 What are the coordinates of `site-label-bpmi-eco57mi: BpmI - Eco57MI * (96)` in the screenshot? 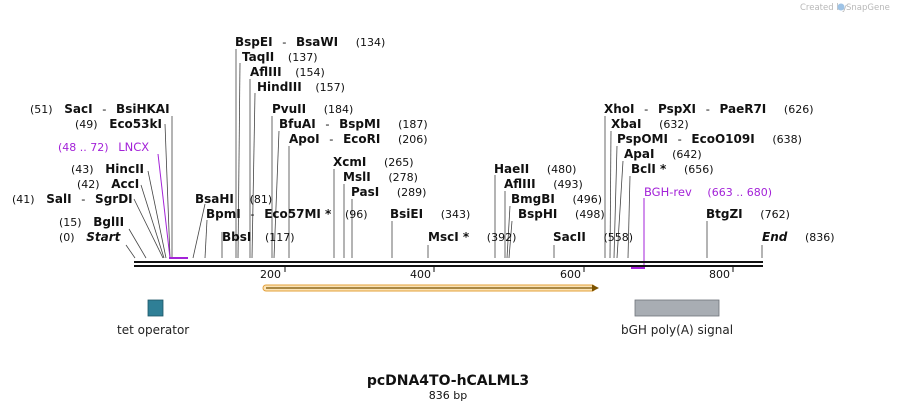 It's located at (287, 214).